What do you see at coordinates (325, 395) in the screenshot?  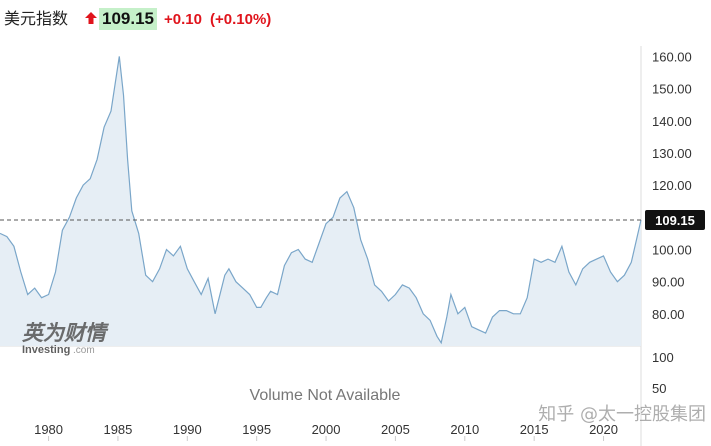 I see `volume-message: Volume Not Available` at bounding box center [325, 395].